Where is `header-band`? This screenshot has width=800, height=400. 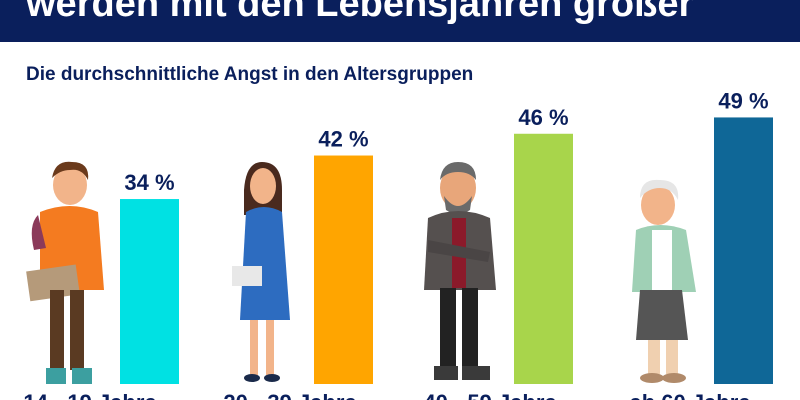 header-band is located at coordinates (400, 21).